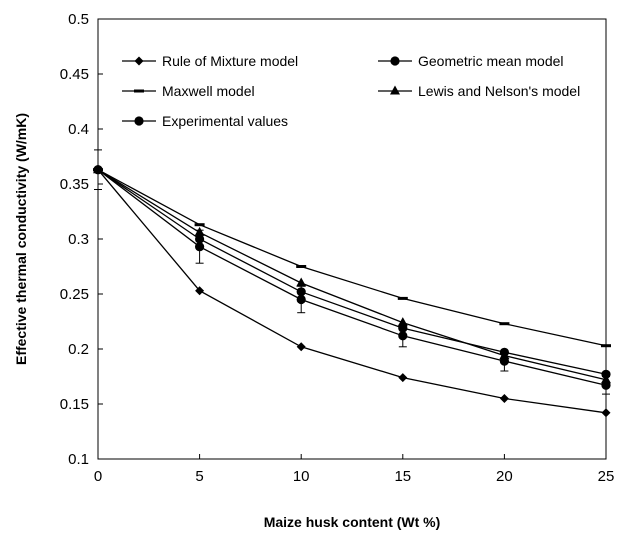 Image resolution: width=625 pixels, height=533 pixels. Describe the element at coordinates (354, 469) in the screenshot. I see `x-axis-ticks: 0 5 10 15 20 25` at that location.